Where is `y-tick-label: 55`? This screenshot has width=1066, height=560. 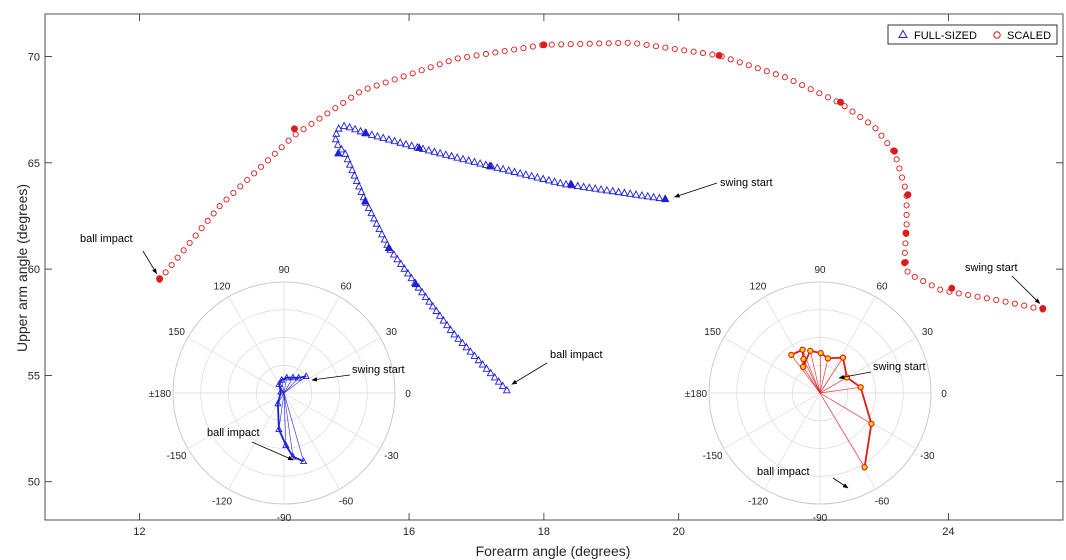
y-tick-label: 55 is located at coordinates (34, 376).